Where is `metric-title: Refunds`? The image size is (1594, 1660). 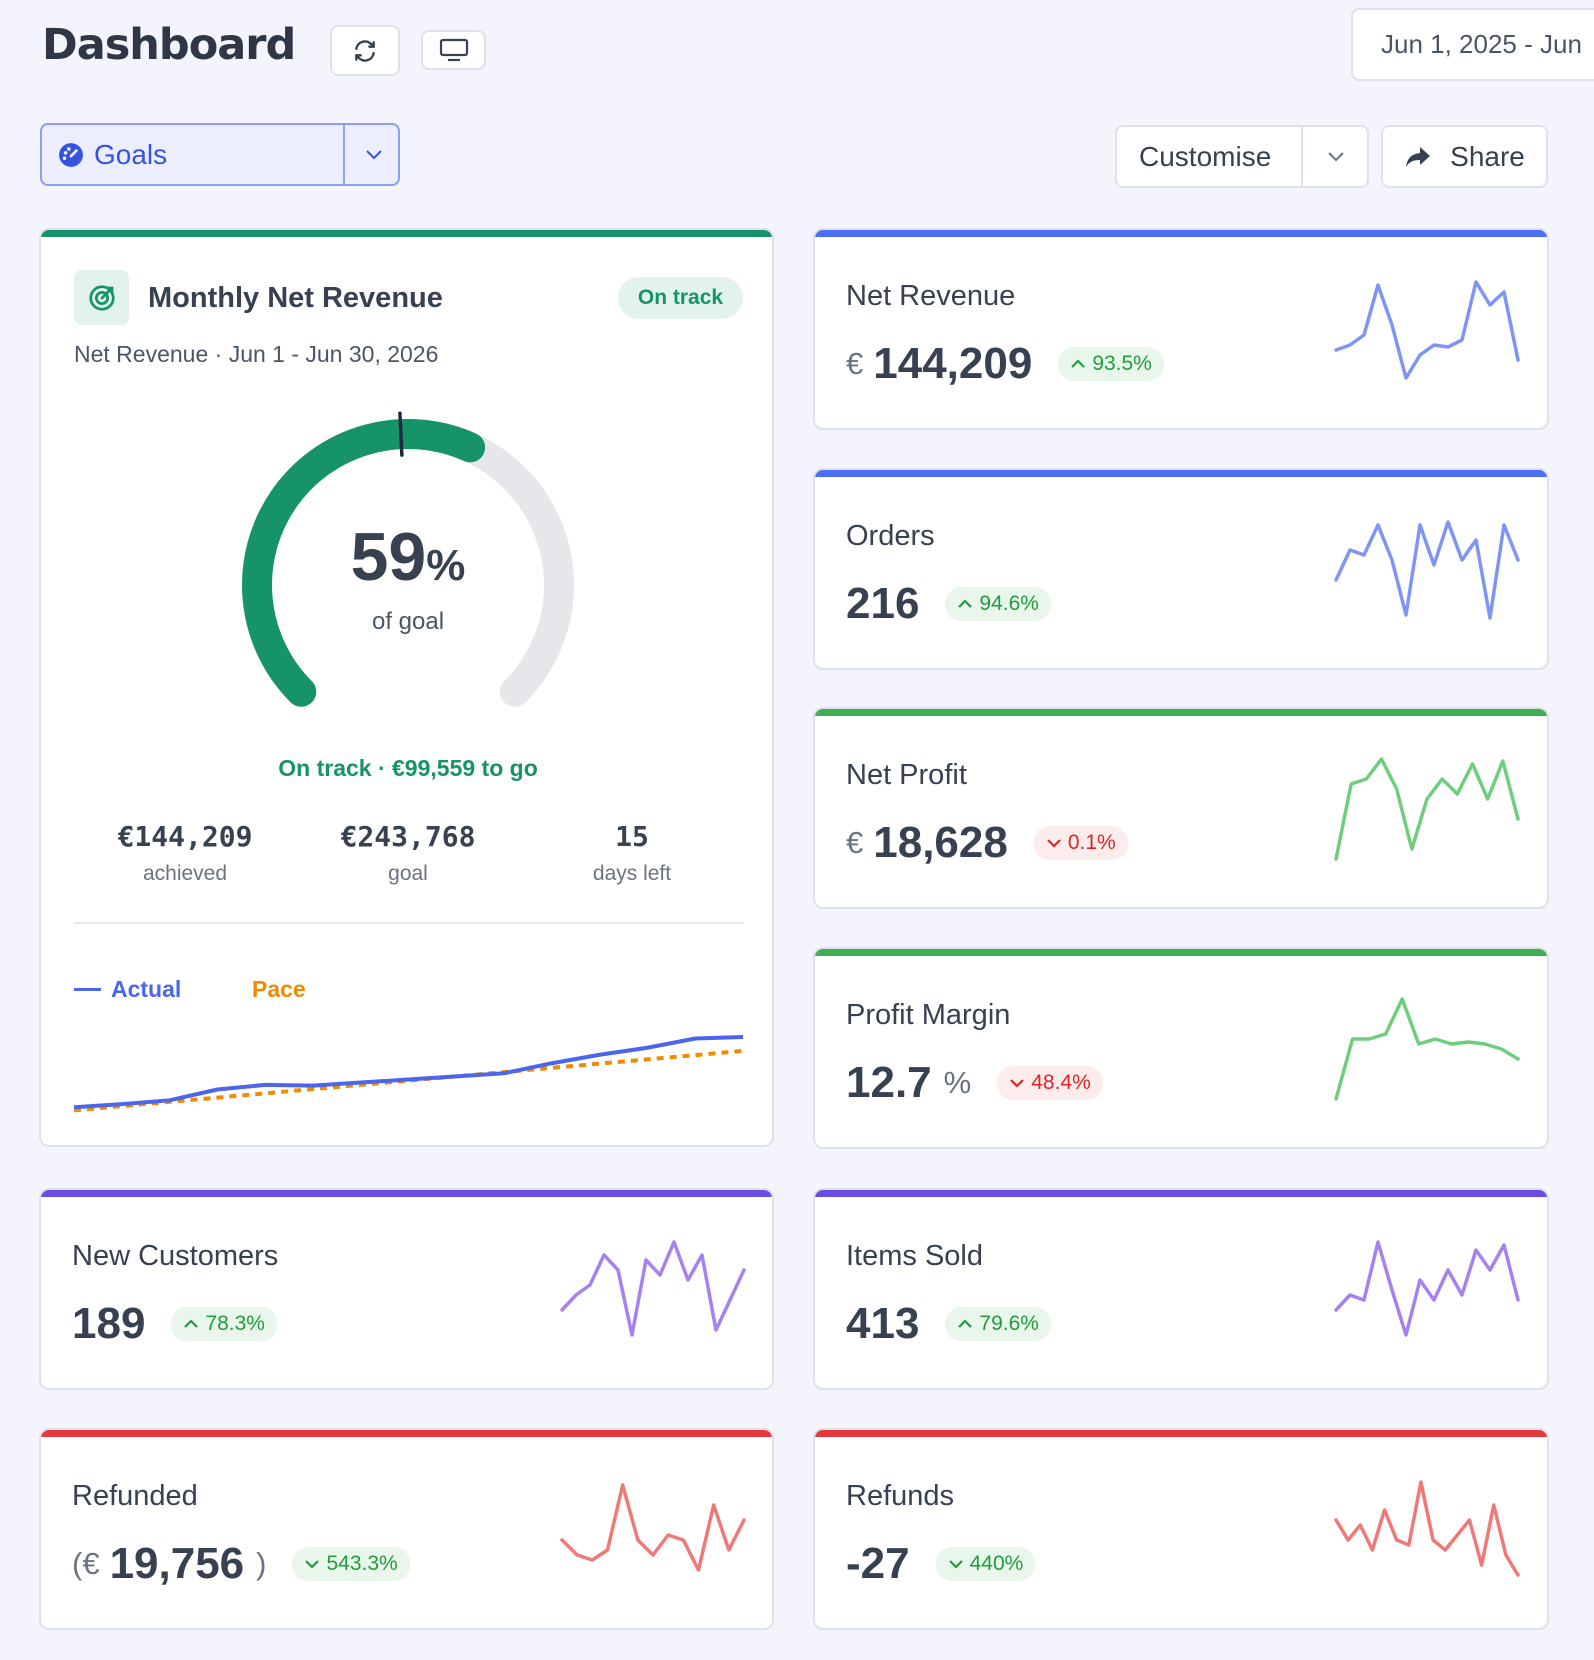 metric-title: Refunds is located at coordinates (900, 1496).